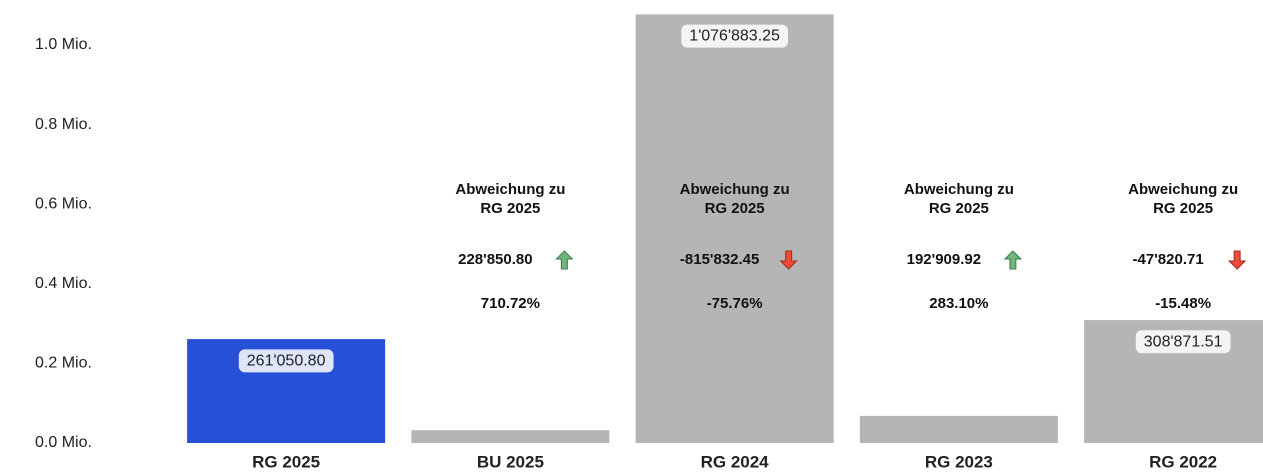 The height and width of the screenshot is (472, 1263). I want to click on x-tick-label: BU 2025, so click(510, 461).